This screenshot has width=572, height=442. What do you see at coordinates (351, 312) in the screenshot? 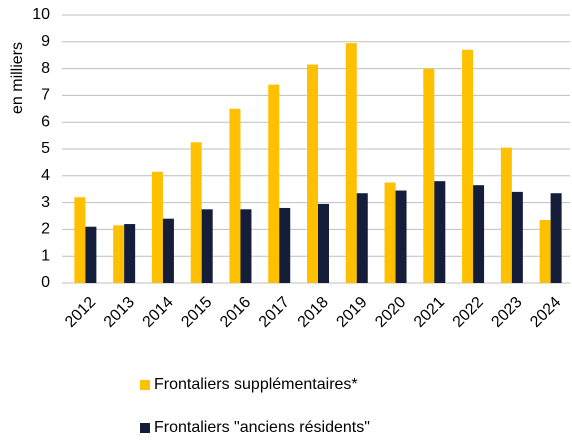
I see `x-tick-label: 2019` at bounding box center [351, 312].